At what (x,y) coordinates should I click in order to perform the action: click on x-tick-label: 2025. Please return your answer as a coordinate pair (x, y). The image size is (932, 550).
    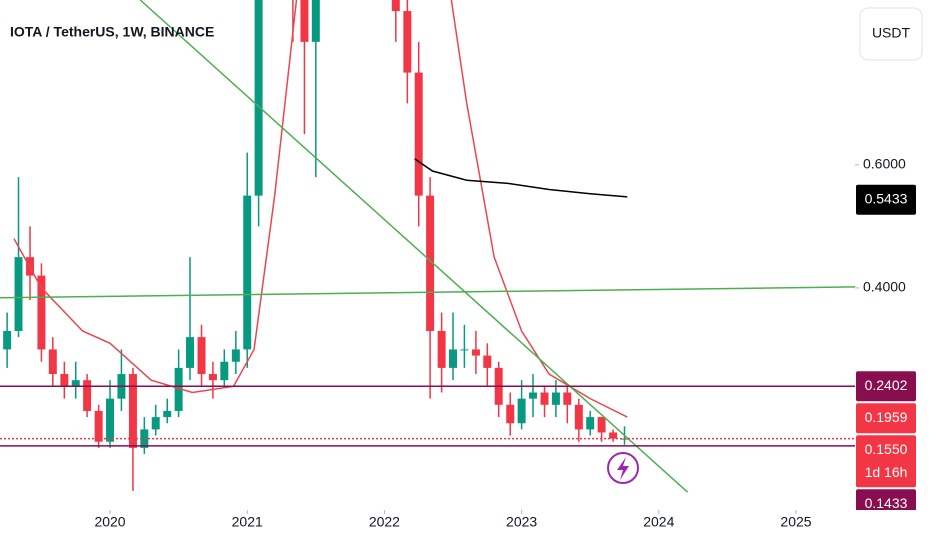
    Looking at the image, I should click on (795, 522).